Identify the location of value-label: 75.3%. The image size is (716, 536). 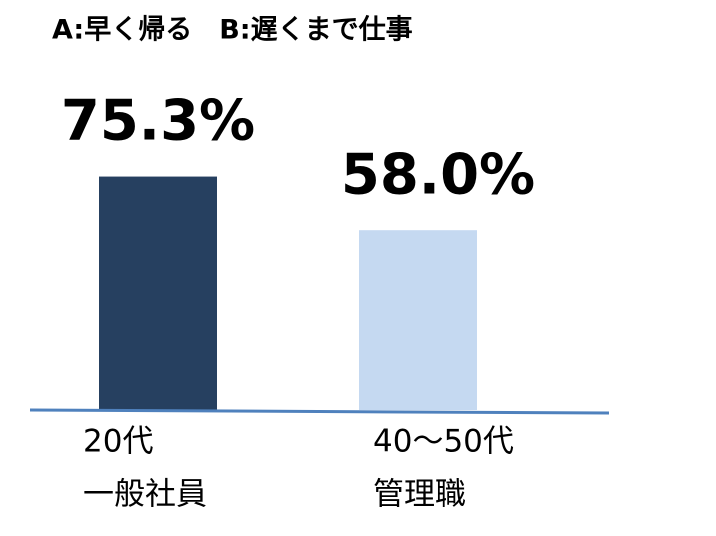
(158, 121).